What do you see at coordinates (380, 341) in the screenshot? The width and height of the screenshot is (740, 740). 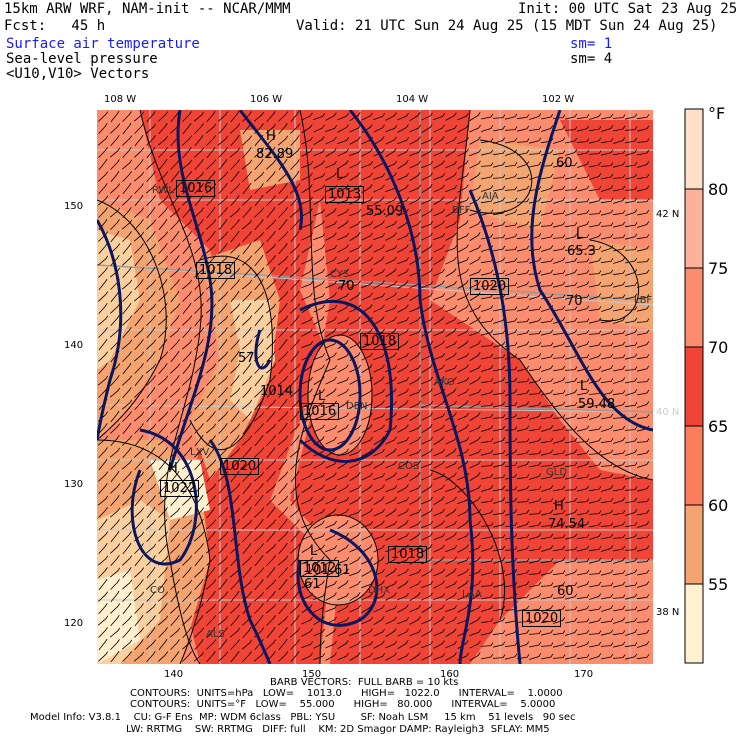 I see `pressure-label: 1018` at bounding box center [380, 341].